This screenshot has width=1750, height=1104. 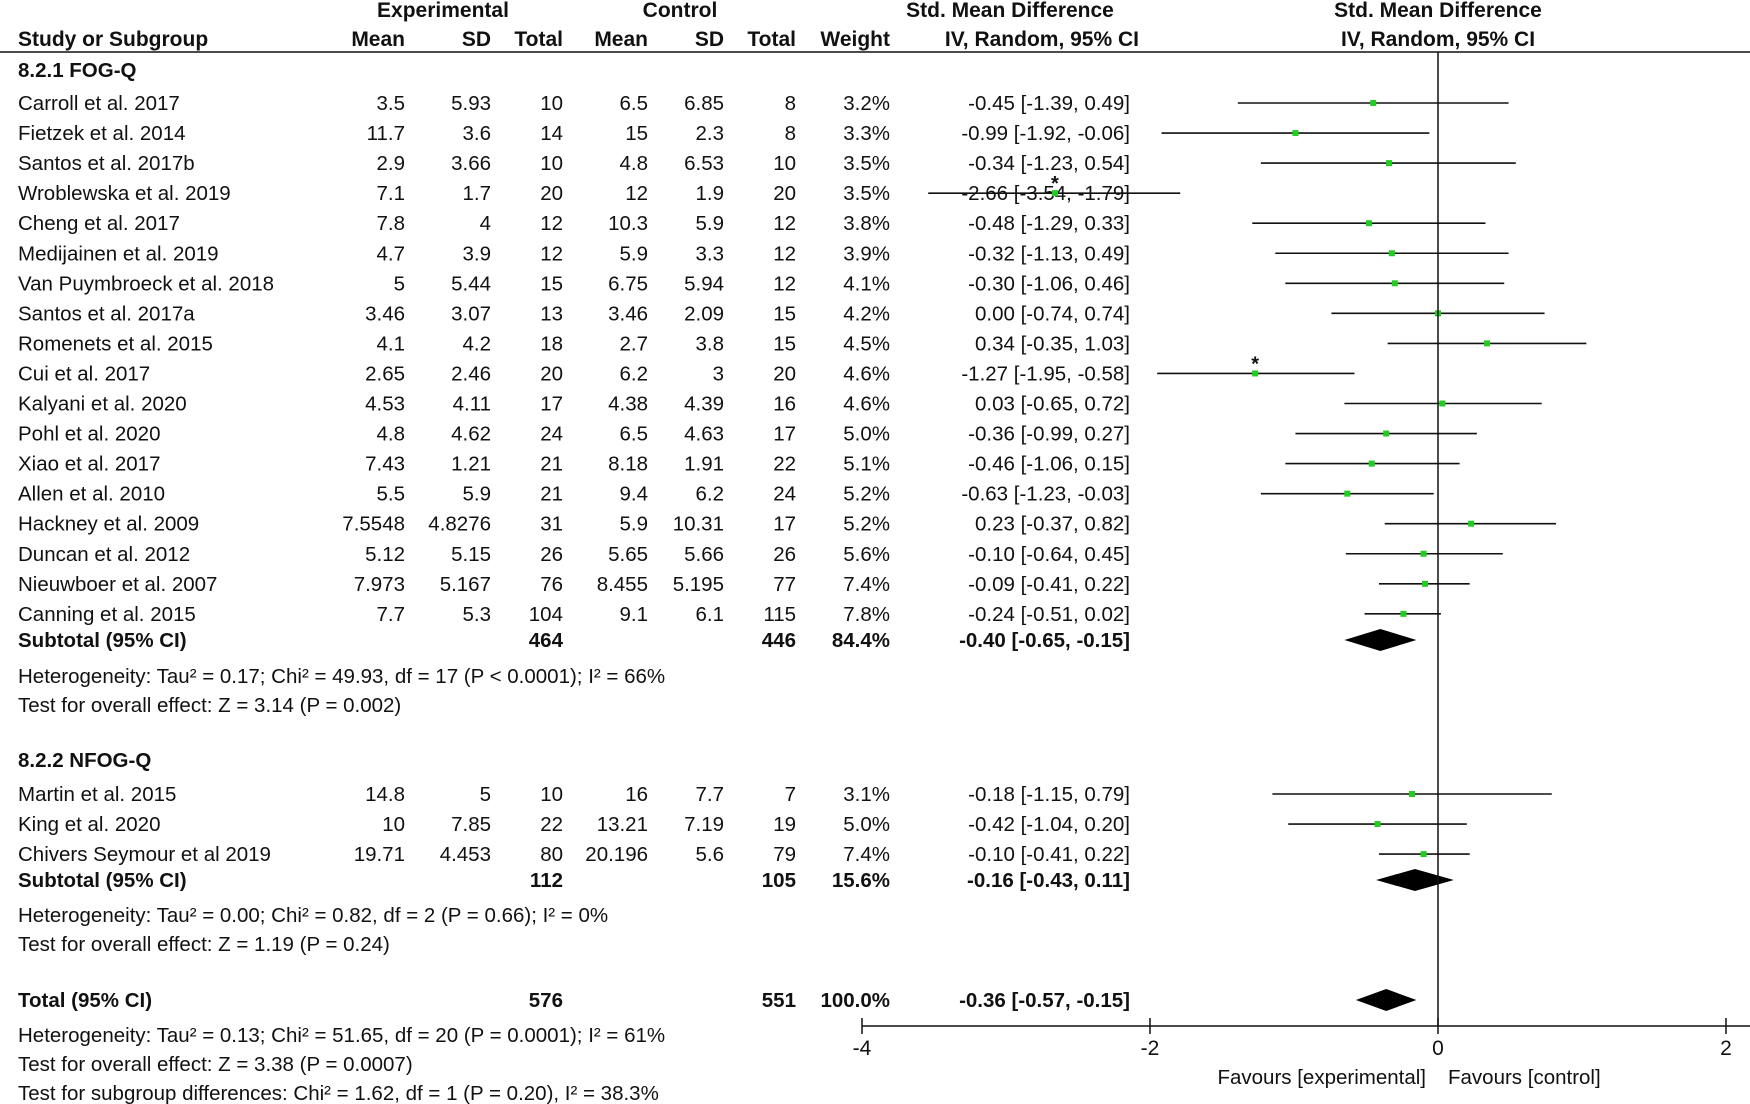 What do you see at coordinates (1049, 283) in the screenshot?
I see `effect-ci-cell: -0.30 [-1.06, 0.46]` at bounding box center [1049, 283].